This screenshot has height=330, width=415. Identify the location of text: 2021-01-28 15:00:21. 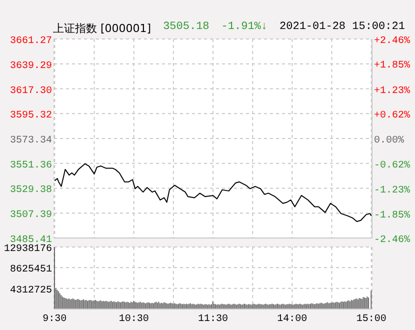
(342, 28).